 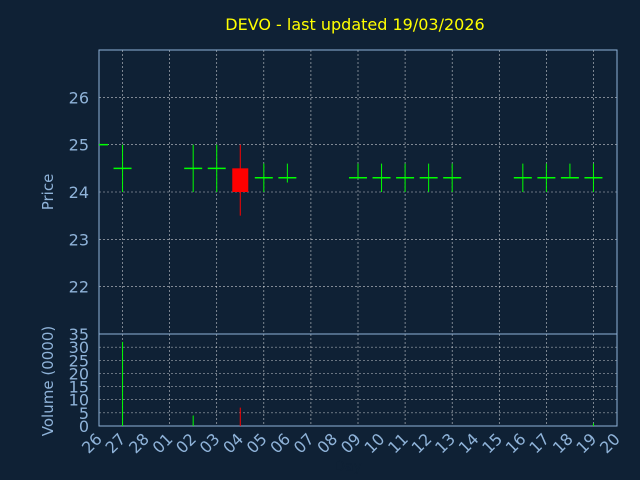 What do you see at coordinates (79, 334) in the screenshot?
I see `volume-tick-label: 35` at bounding box center [79, 334].